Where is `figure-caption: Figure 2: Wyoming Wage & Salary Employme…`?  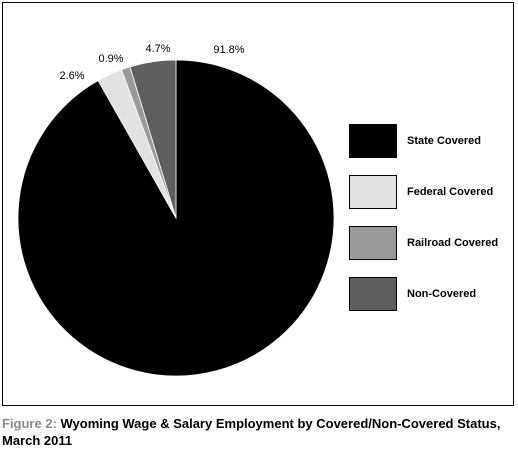 figure-caption: Figure 2: Wyoming Wage & Salary Employme… is located at coordinates (258, 432).